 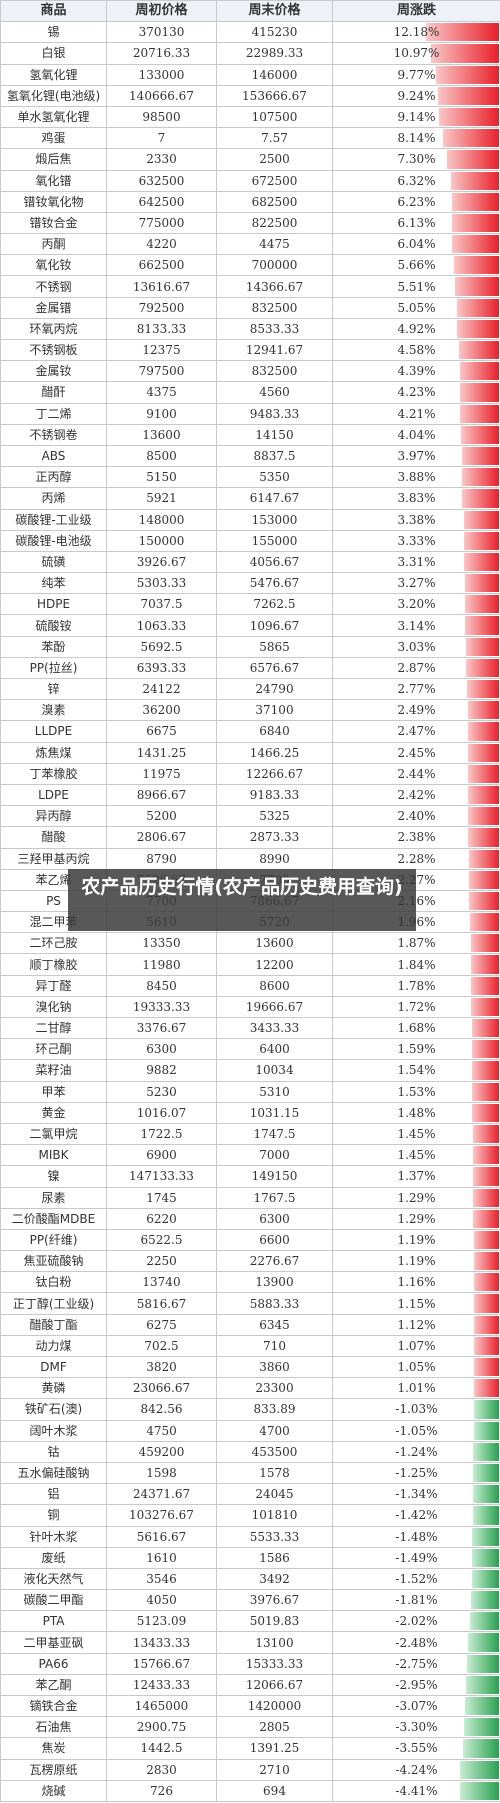 What do you see at coordinates (274, 1557) in the screenshot?
I see `end-price: 1586` at bounding box center [274, 1557].